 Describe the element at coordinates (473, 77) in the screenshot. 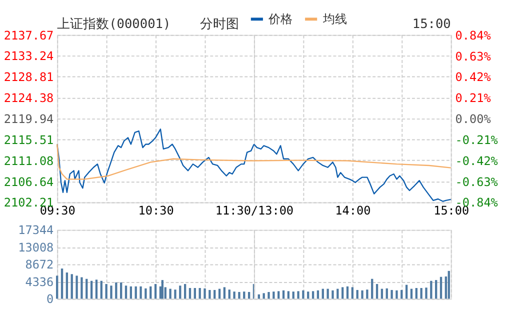

I see `text: 0.42%` at that location.